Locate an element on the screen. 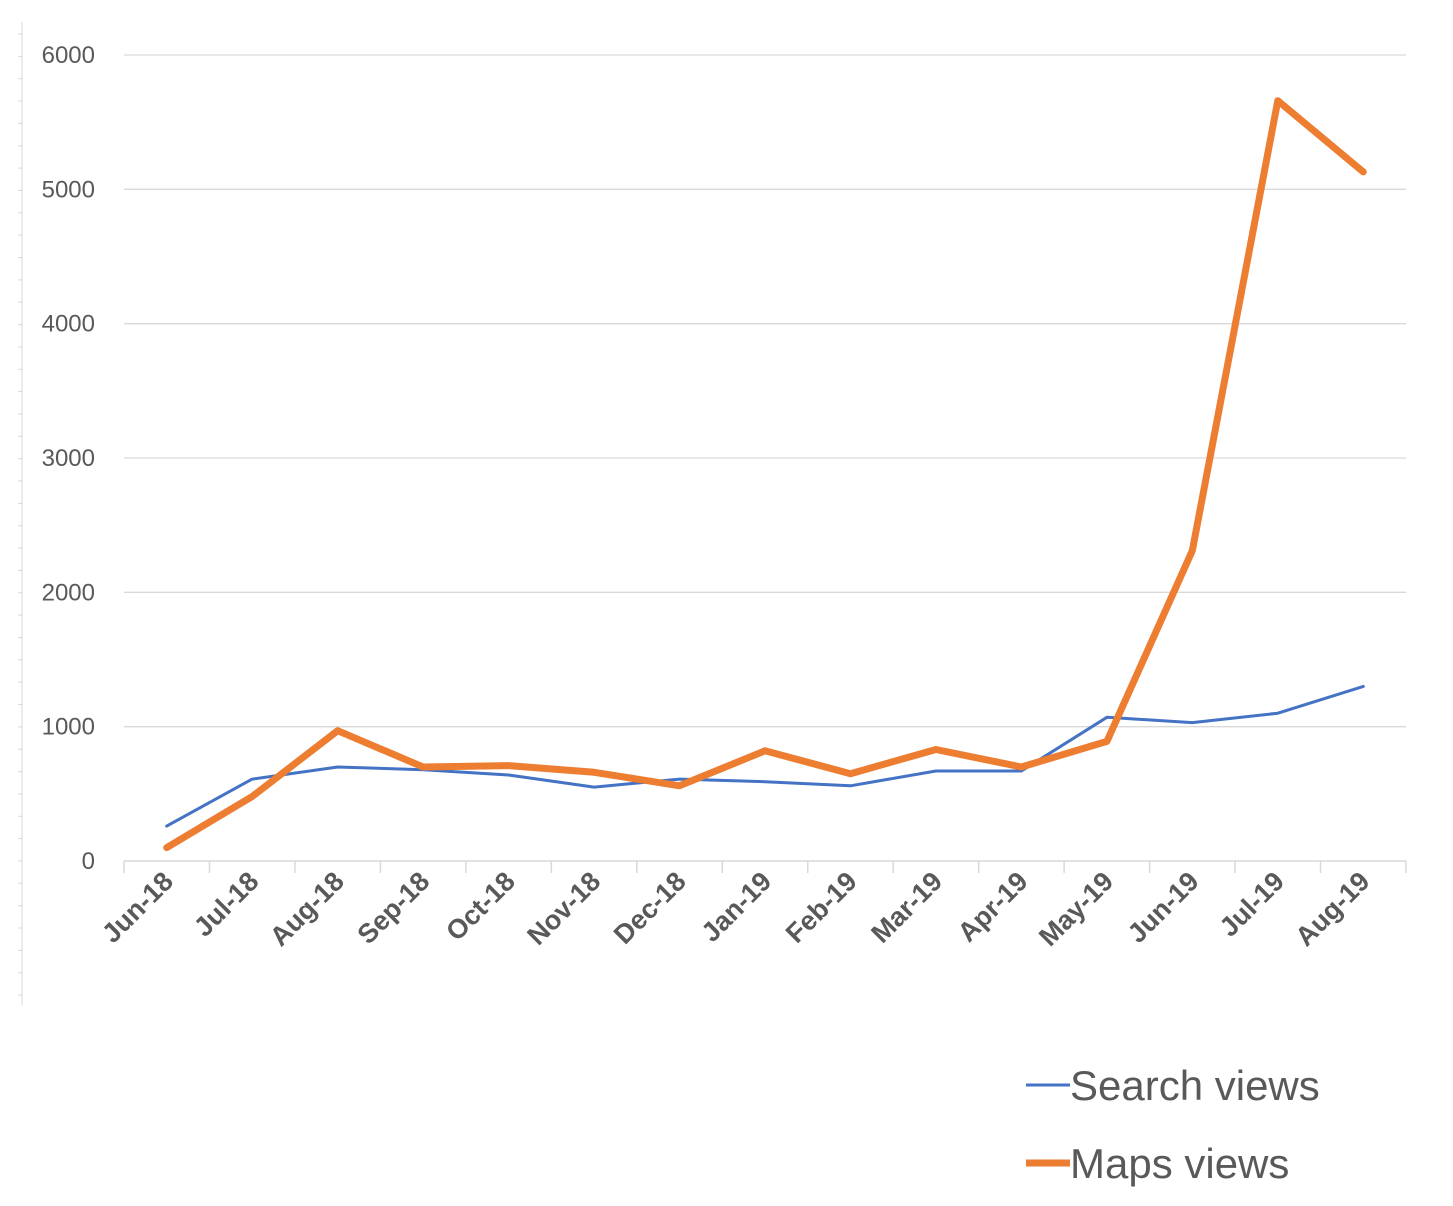 The height and width of the screenshot is (1206, 1453). y-tick-label: 6000 is located at coordinates (68, 55).